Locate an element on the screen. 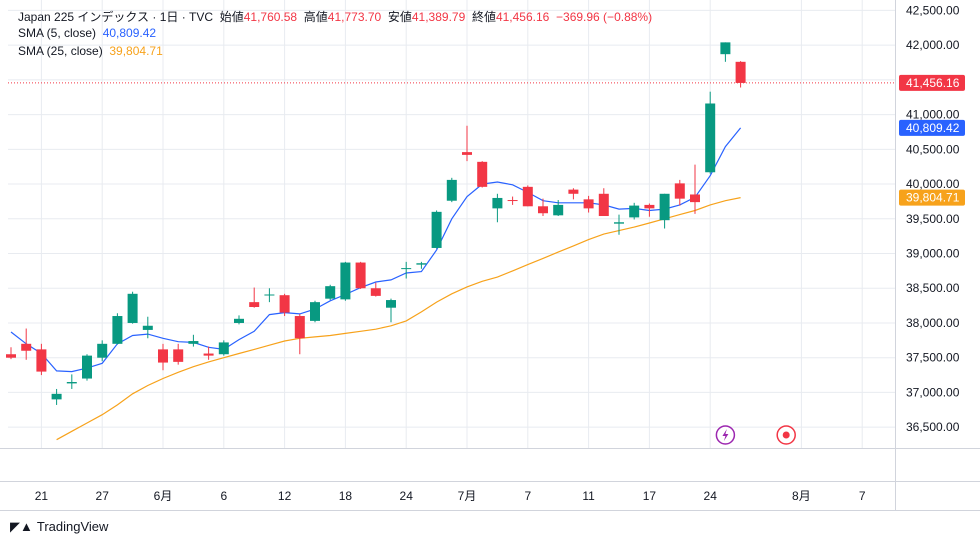  tradingview-logo: ◤▲ TradingView is located at coordinates (59, 527).